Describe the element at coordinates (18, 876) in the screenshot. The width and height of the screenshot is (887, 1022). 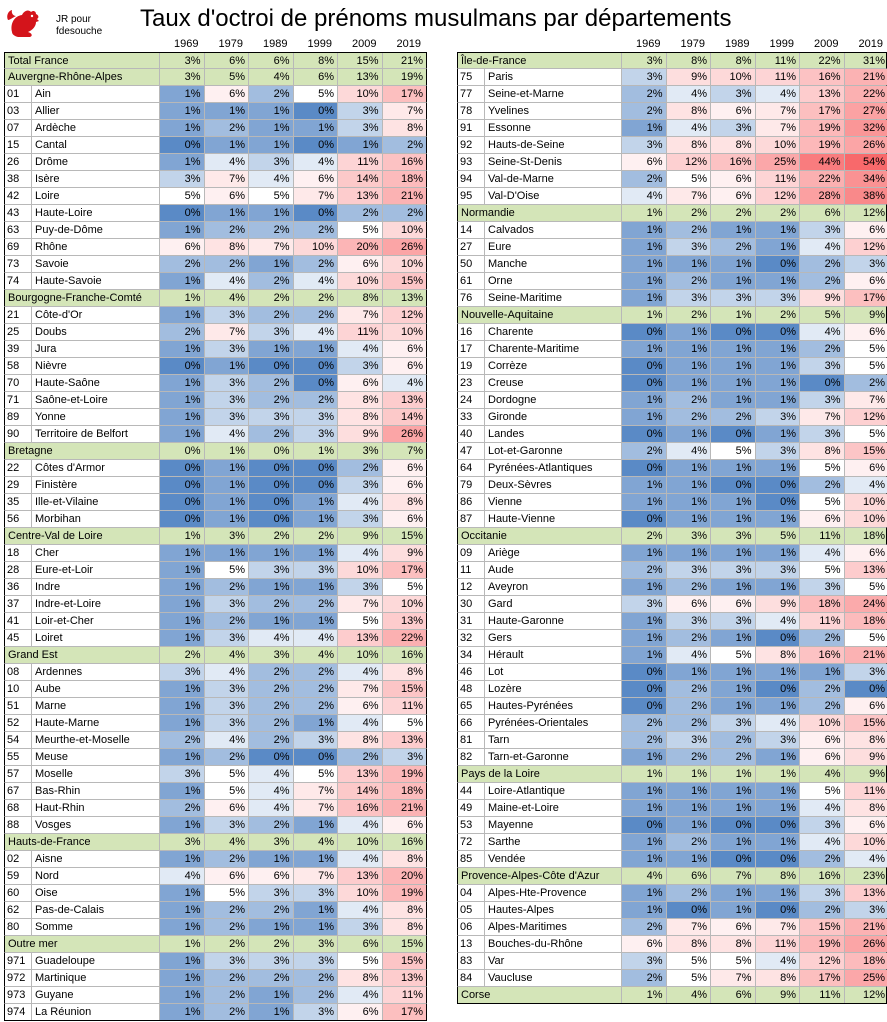
I see `department-code: 59` at that location.